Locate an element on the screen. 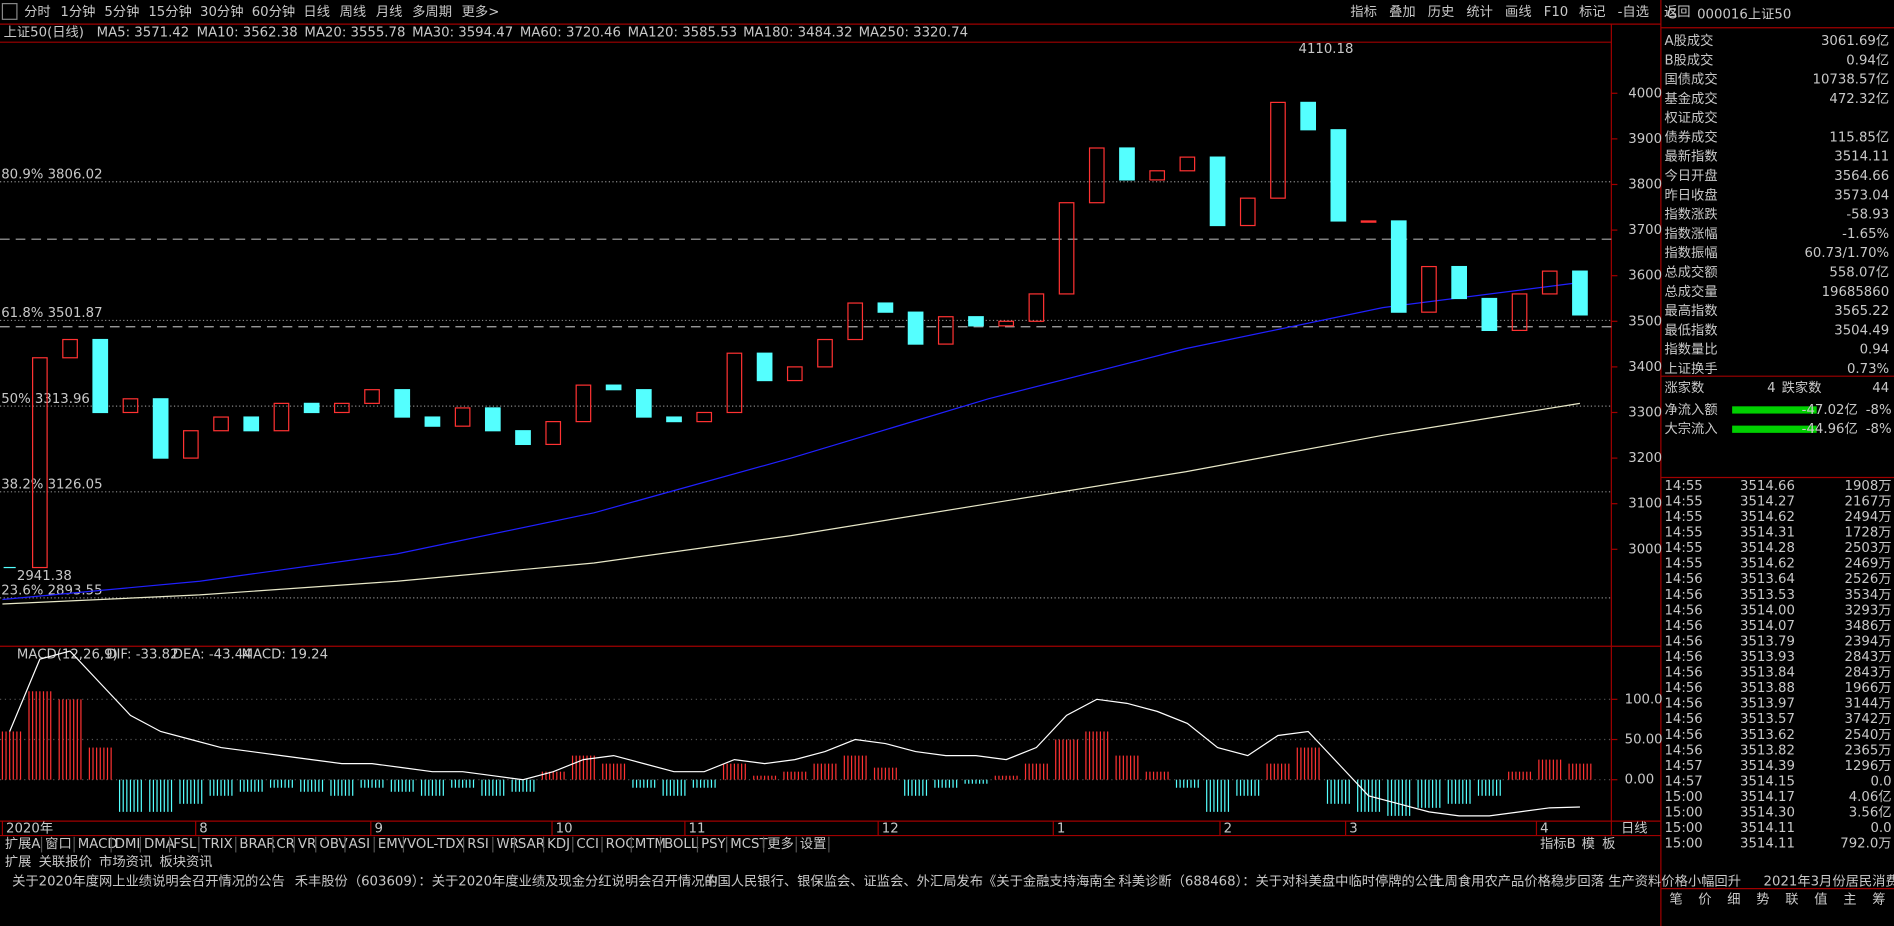 This screenshot has width=1894, height=926. trade-volume: 2540万 is located at coordinates (1868, 735).